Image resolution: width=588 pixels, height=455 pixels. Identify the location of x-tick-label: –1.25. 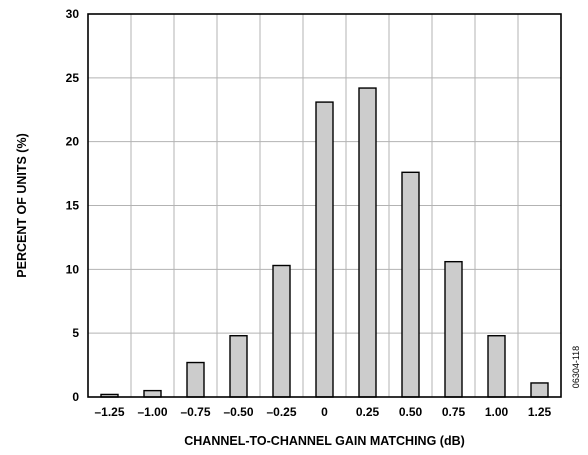
(109, 412).